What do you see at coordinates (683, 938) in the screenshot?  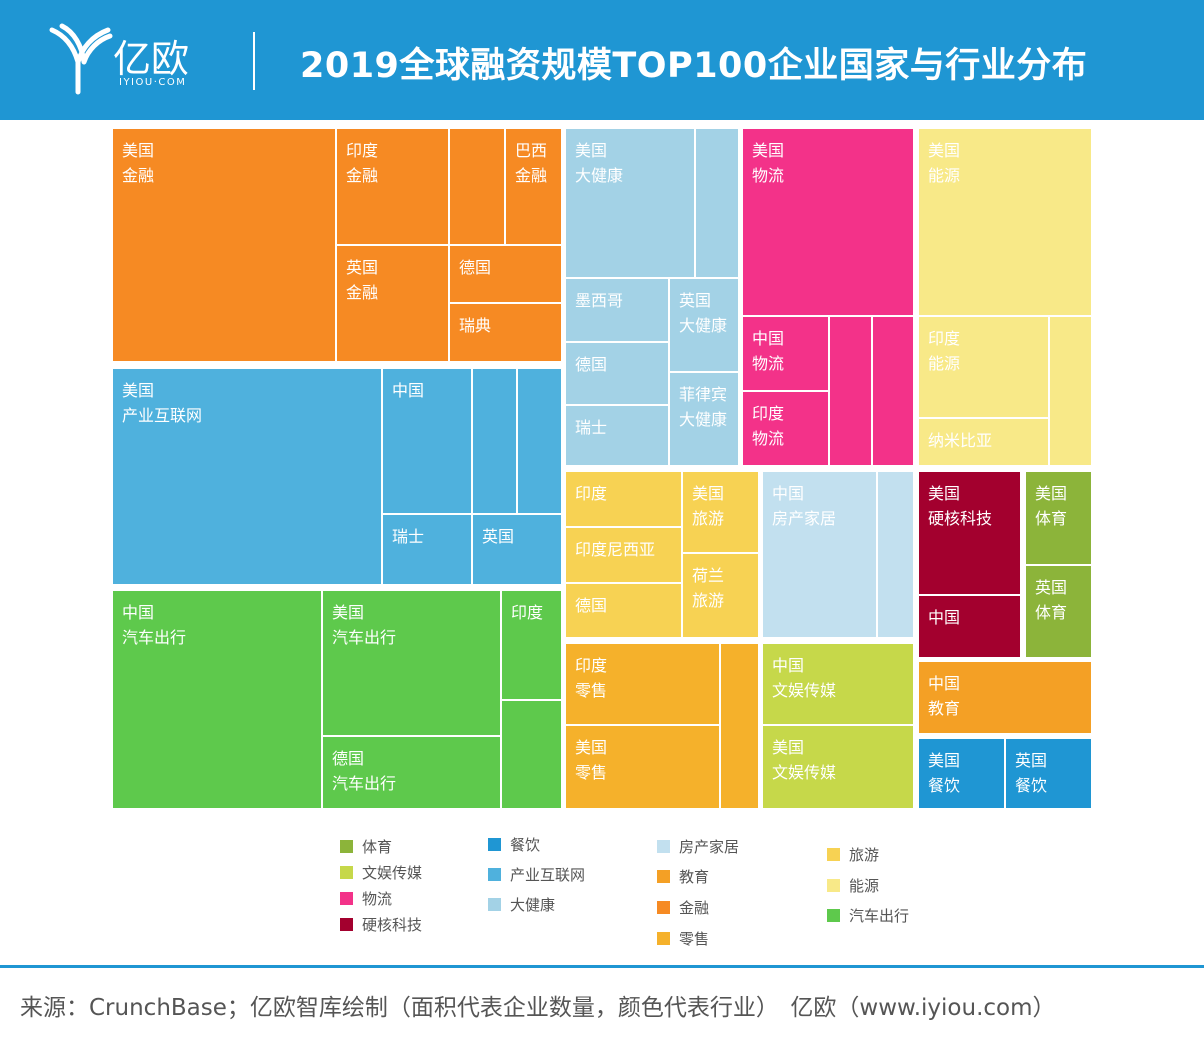 I see `legend-item: 零售` at bounding box center [683, 938].